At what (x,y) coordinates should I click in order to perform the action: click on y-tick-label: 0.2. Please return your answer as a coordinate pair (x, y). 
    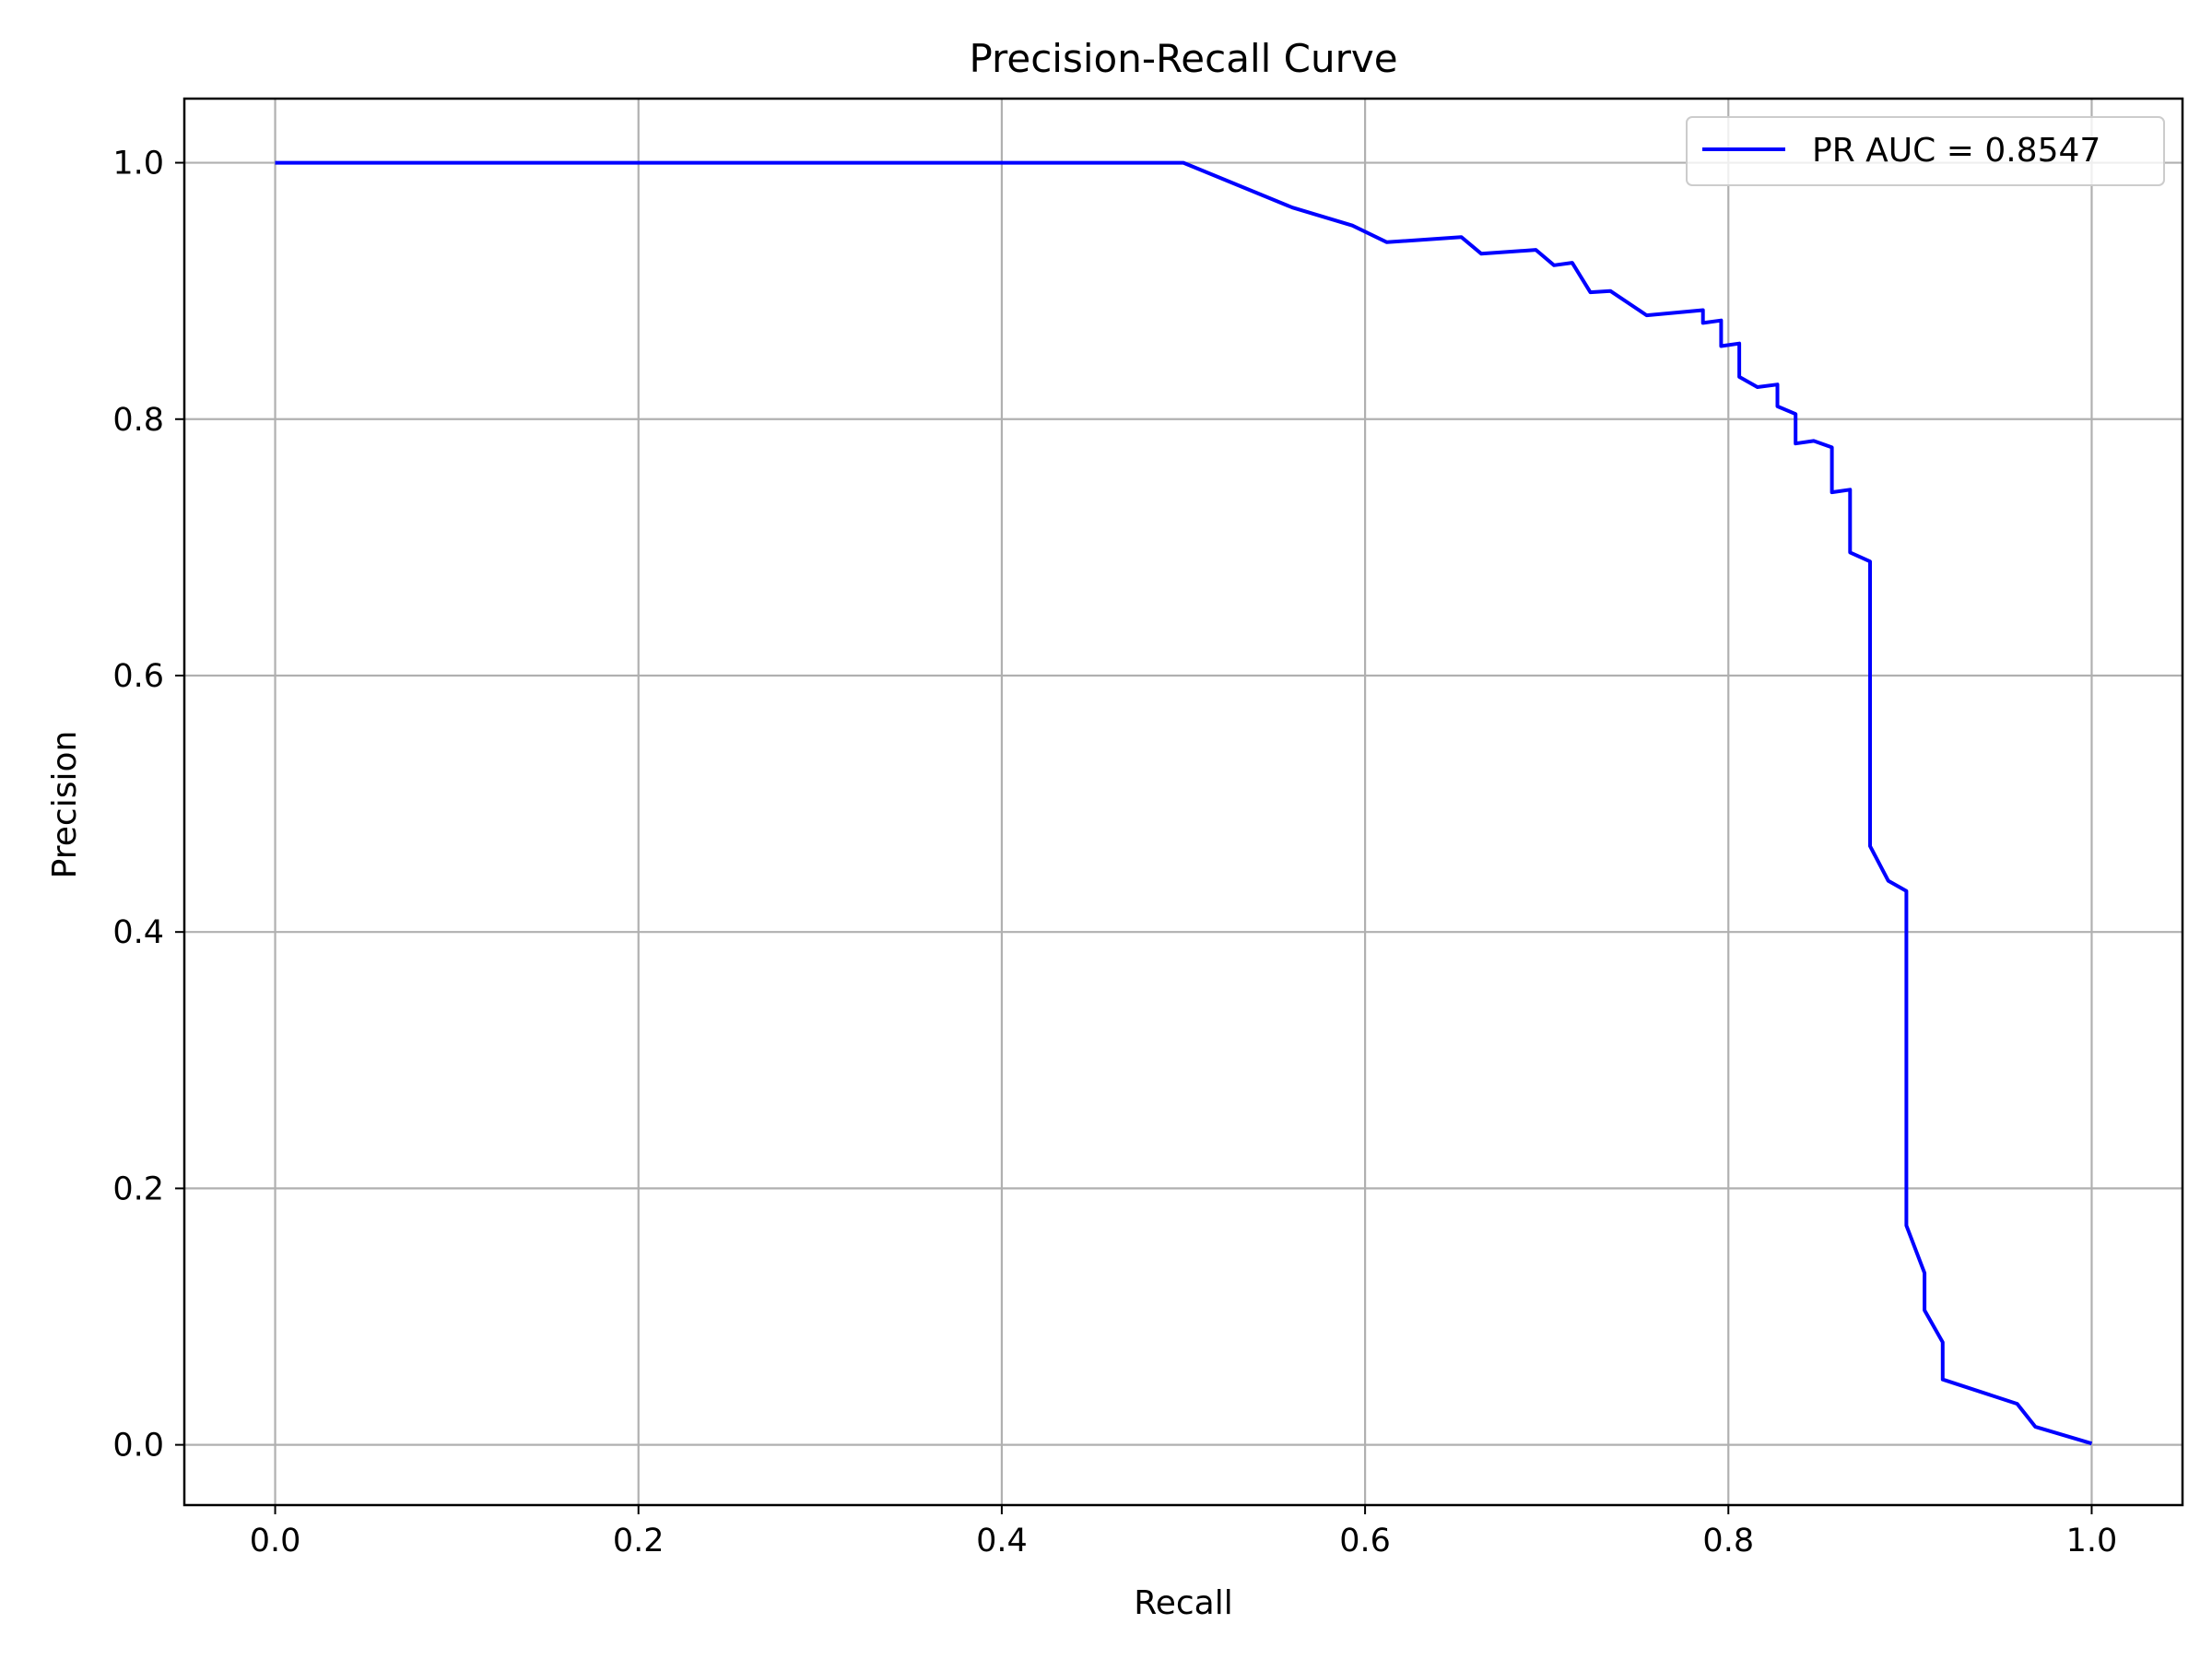
    Looking at the image, I should click on (138, 1189).